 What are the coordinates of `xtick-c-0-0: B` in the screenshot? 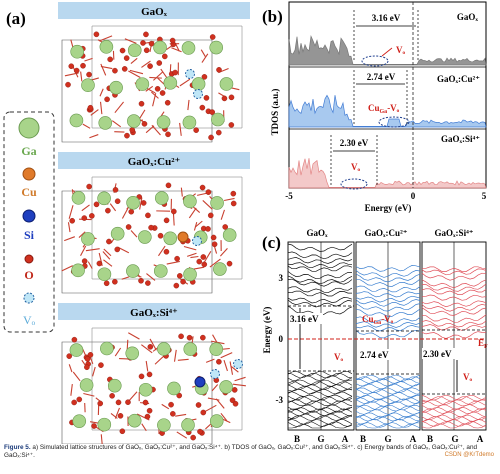 It's located at (297, 439).